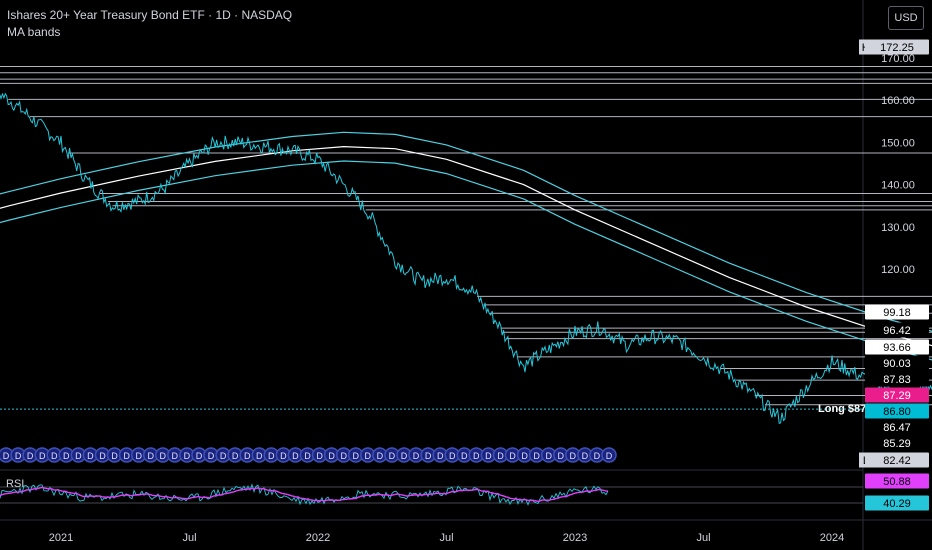 Image resolution: width=932 pixels, height=550 pixels. What do you see at coordinates (898, 59) in the screenshot?
I see `price-axis-tick: 170.00` at bounding box center [898, 59].